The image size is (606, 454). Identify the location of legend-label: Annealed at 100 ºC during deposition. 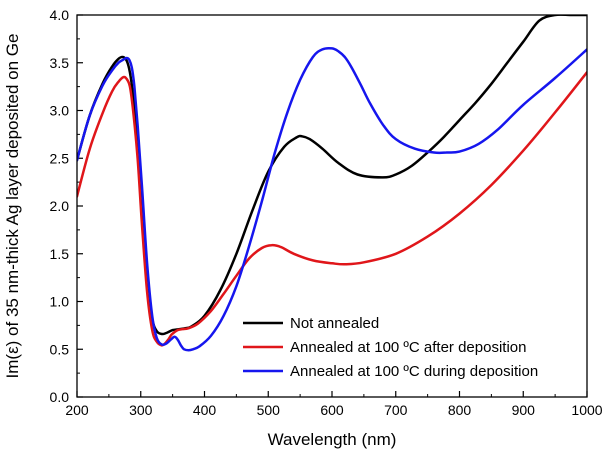
(414, 371).